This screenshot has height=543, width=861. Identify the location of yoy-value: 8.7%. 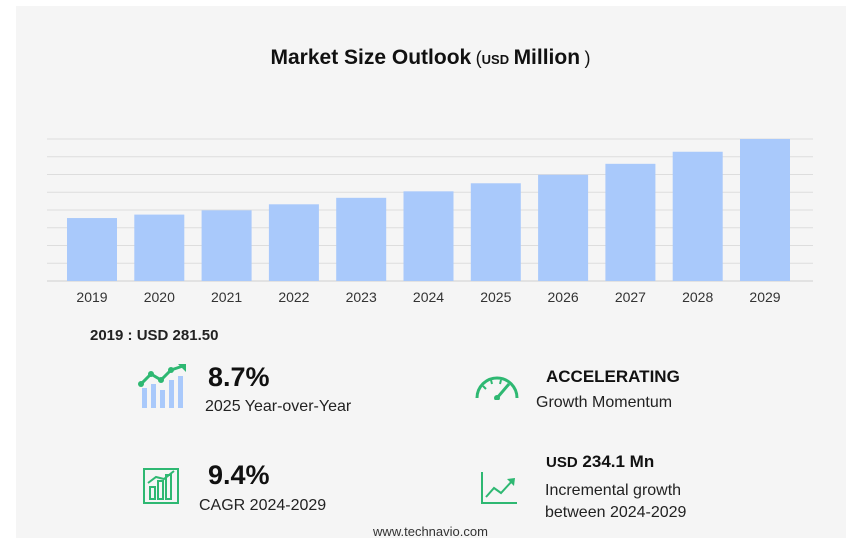
(239, 377).